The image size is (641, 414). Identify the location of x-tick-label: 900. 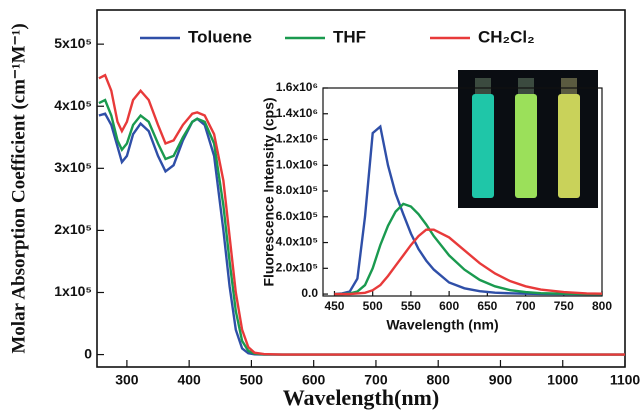
(501, 380).